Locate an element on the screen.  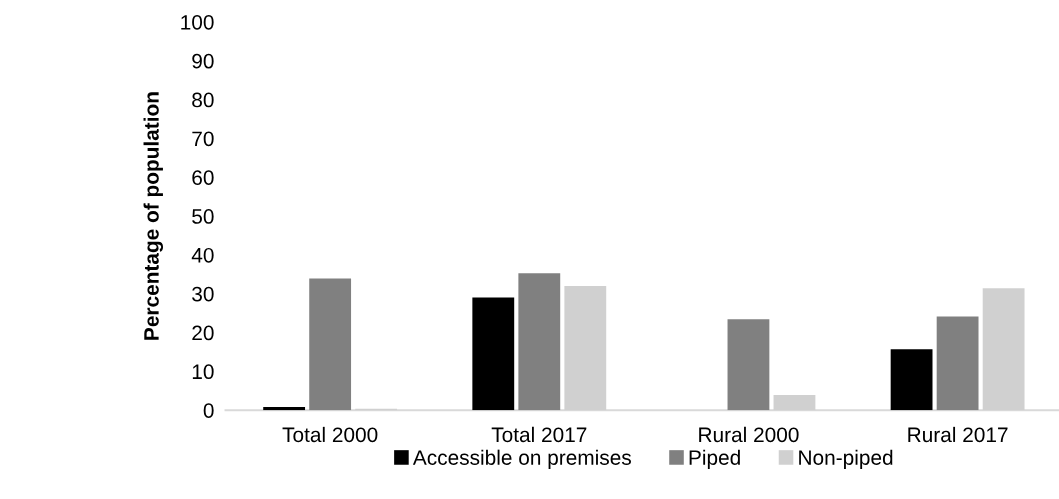
y-tick-label: 70 is located at coordinates (203, 139).